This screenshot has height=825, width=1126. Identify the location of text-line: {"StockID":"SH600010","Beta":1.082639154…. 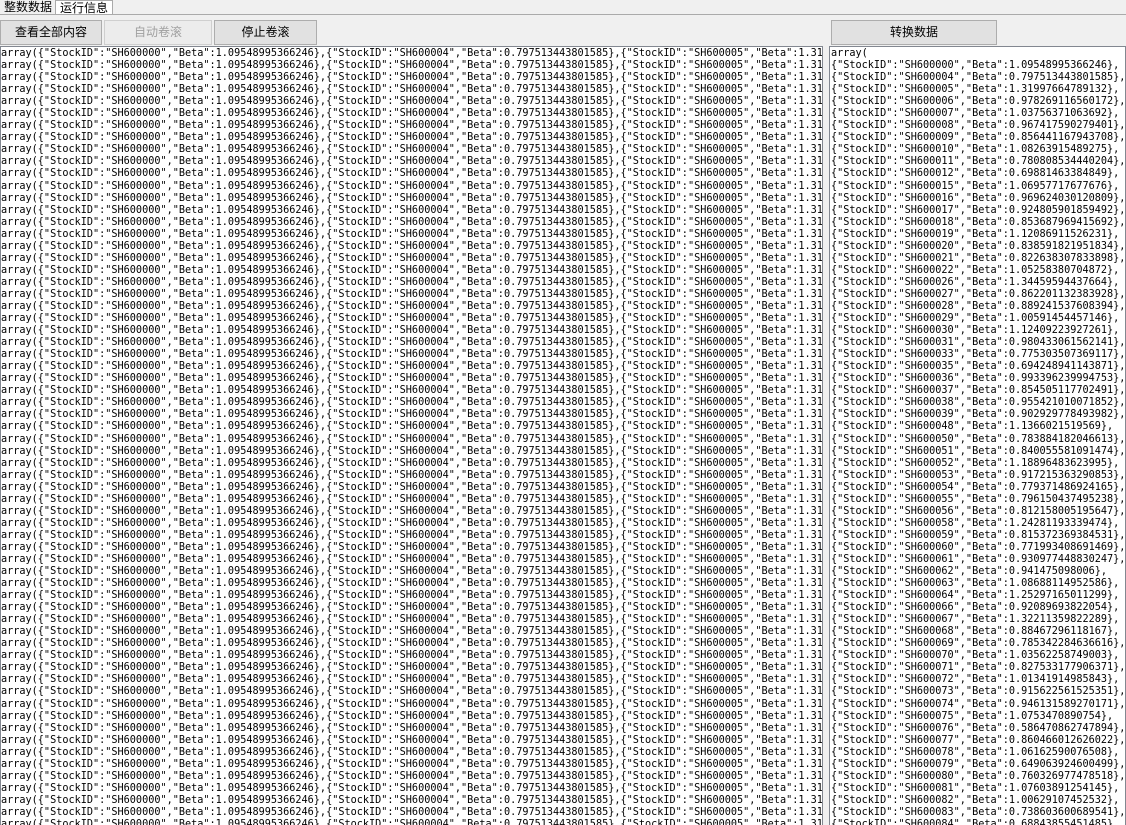
(975, 150).